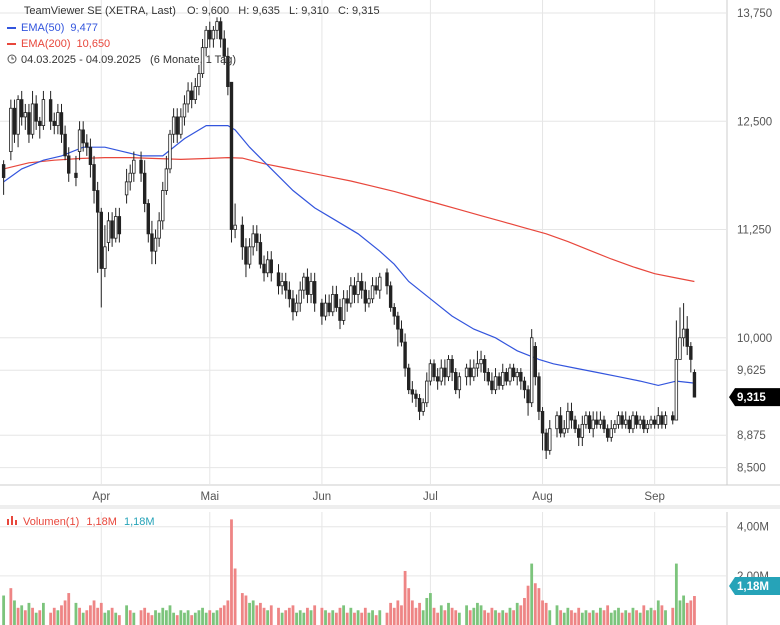 Image resolution: width=780 pixels, height=625 pixels. What do you see at coordinates (101, 497) in the screenshot?
I see `x-tick-label: Apr` at bounding box center [101, 497].